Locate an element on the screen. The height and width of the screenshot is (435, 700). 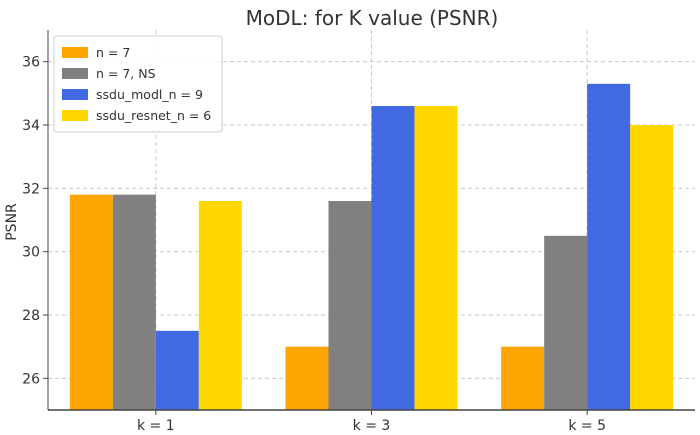
legend-label: n = 7 is located at coordinates (113, 52).